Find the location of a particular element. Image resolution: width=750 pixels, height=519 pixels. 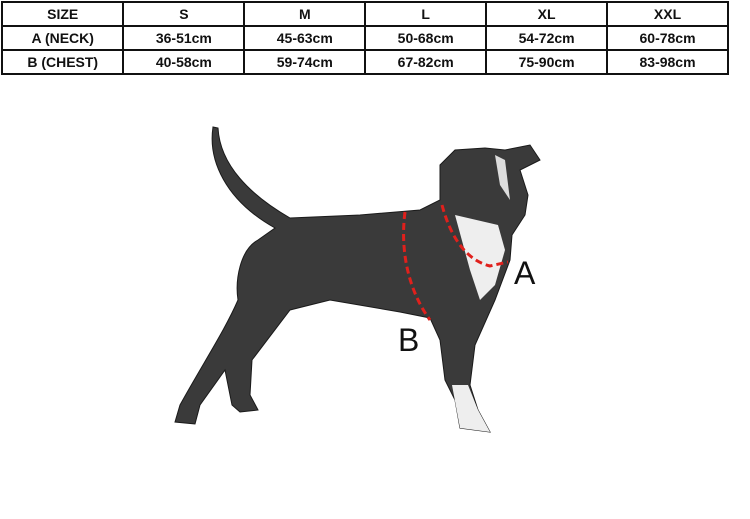

table-cell: 67-82cm is located at coordinates (426, 62).